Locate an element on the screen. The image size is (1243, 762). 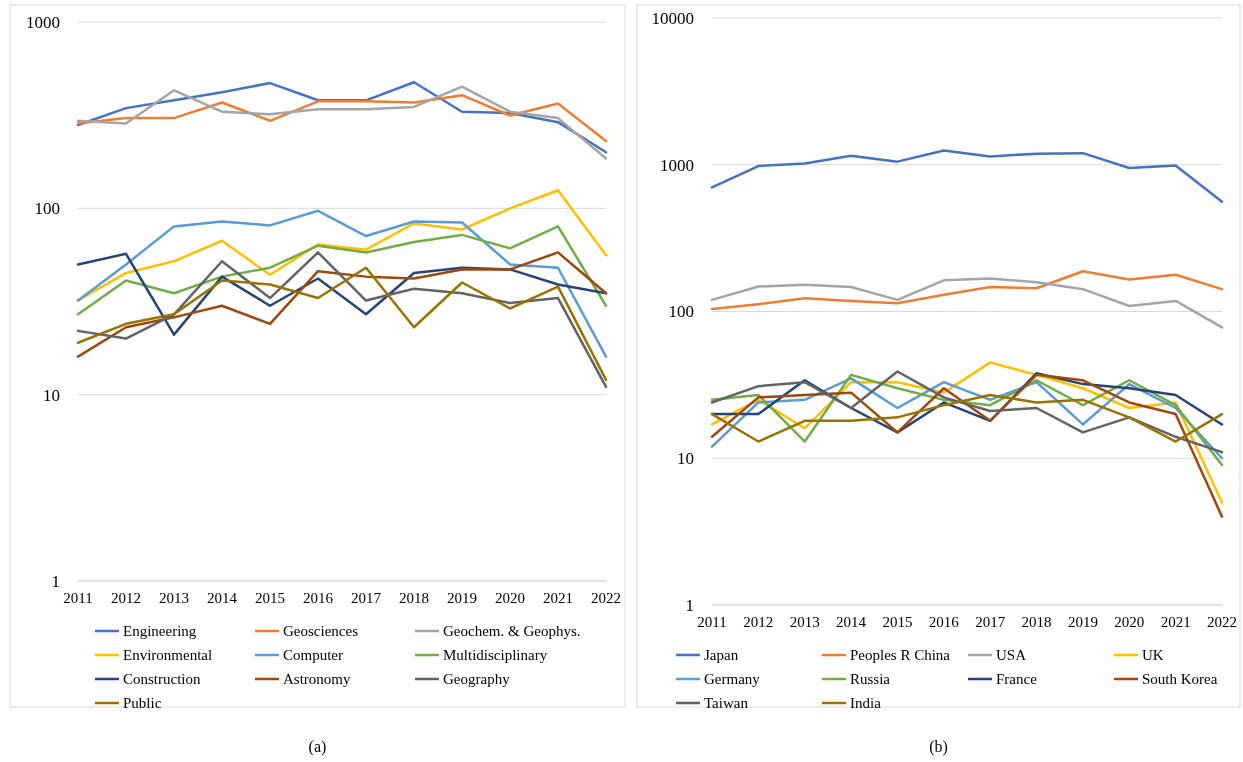
text: (a) is located at coordinates (317, 747).